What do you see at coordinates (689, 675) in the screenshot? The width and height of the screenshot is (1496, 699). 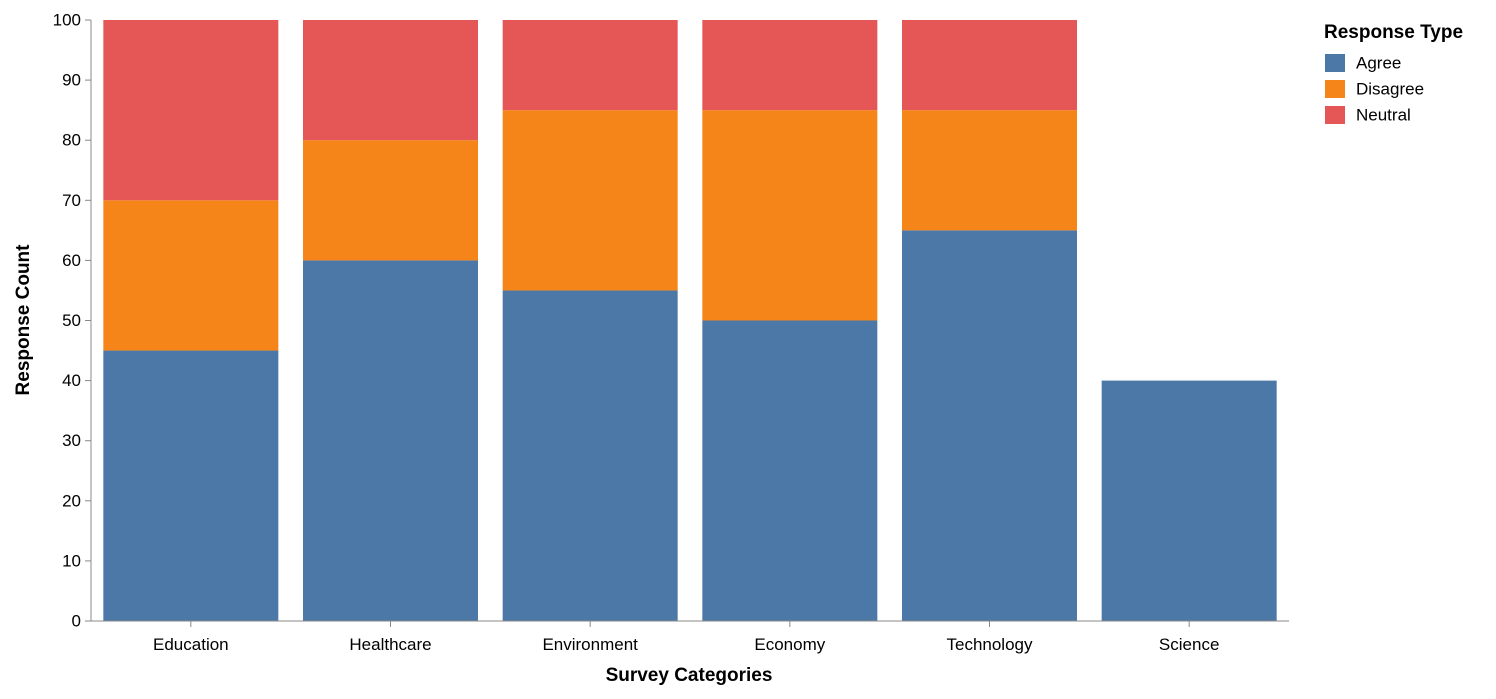 I see `x-axis-title: Survey Categories` at bounding box center [689, 675].